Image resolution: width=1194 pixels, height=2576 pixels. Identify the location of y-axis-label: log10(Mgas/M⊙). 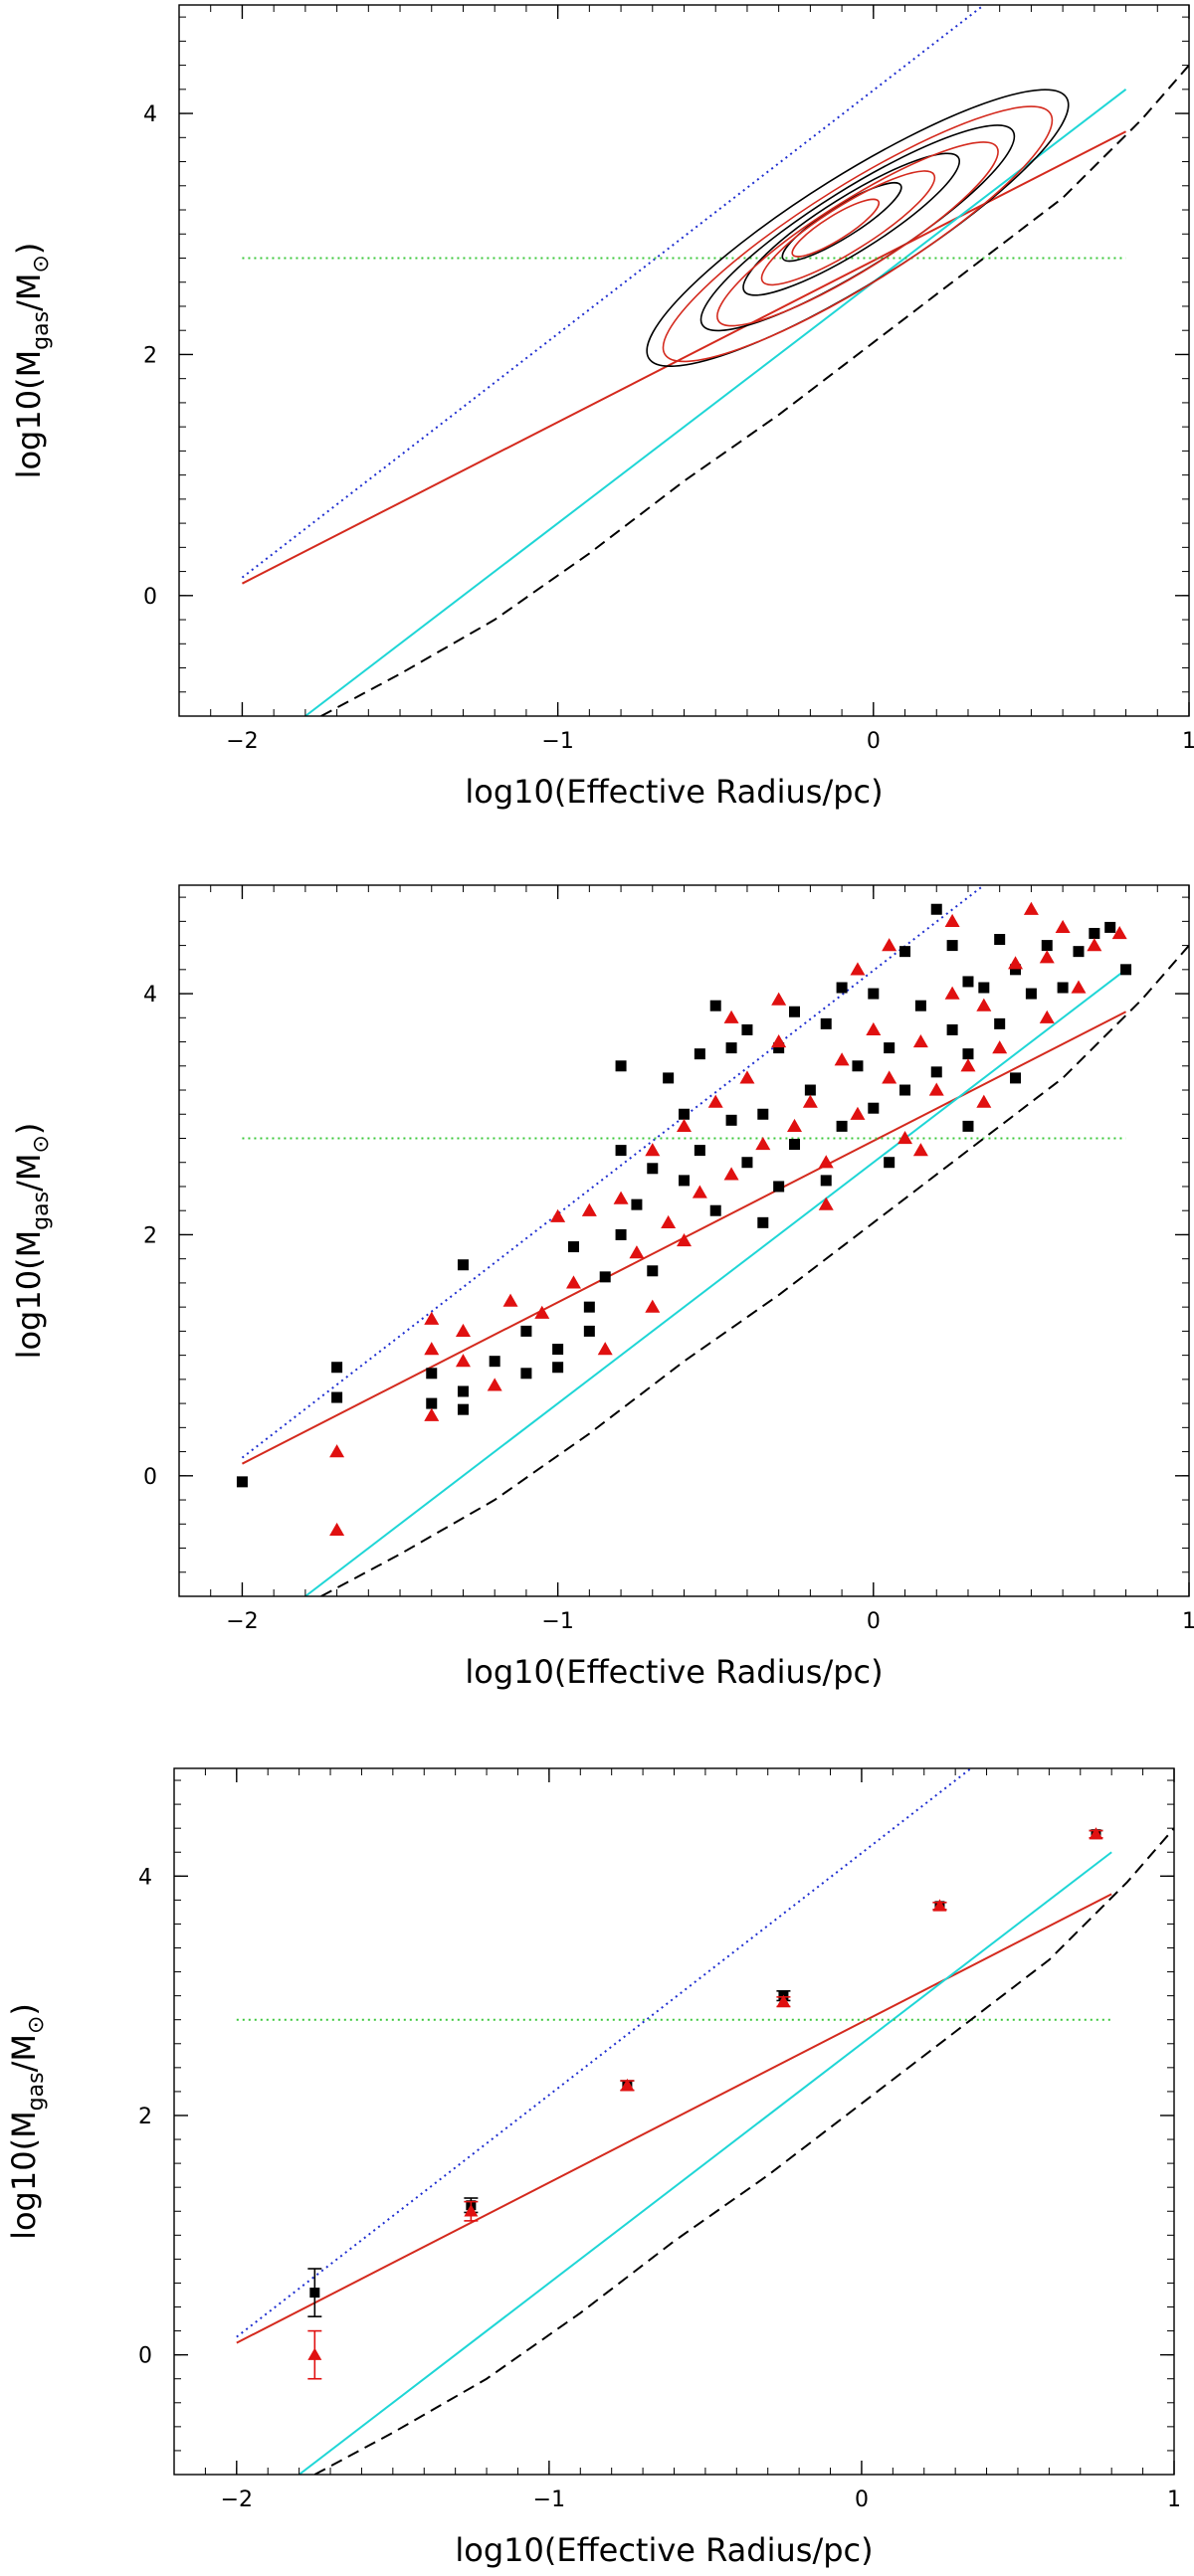
(32, 361).